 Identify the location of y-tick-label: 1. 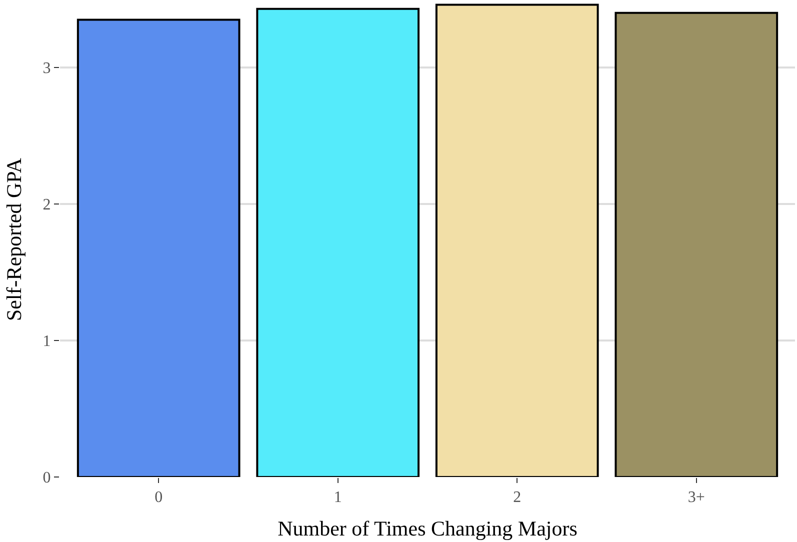
(46, 341).